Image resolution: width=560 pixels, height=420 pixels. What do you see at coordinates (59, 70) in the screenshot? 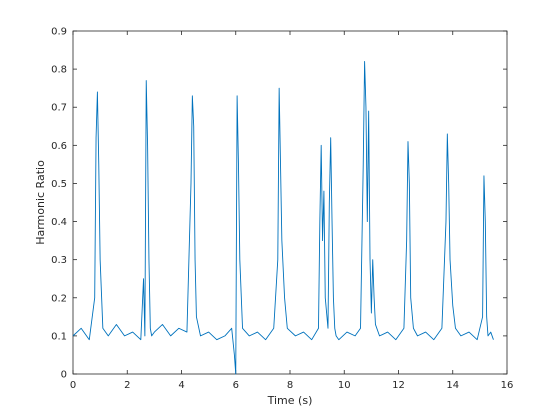
I see `y-tick-label: 0.8` at bounding box center [59, 70].